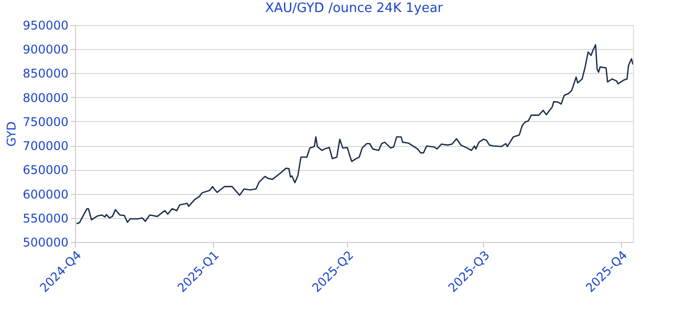 Image resolution: width=680 pixels, height=320 pixels. I want to click on y-tick-label: 900000, so click(45, 49).